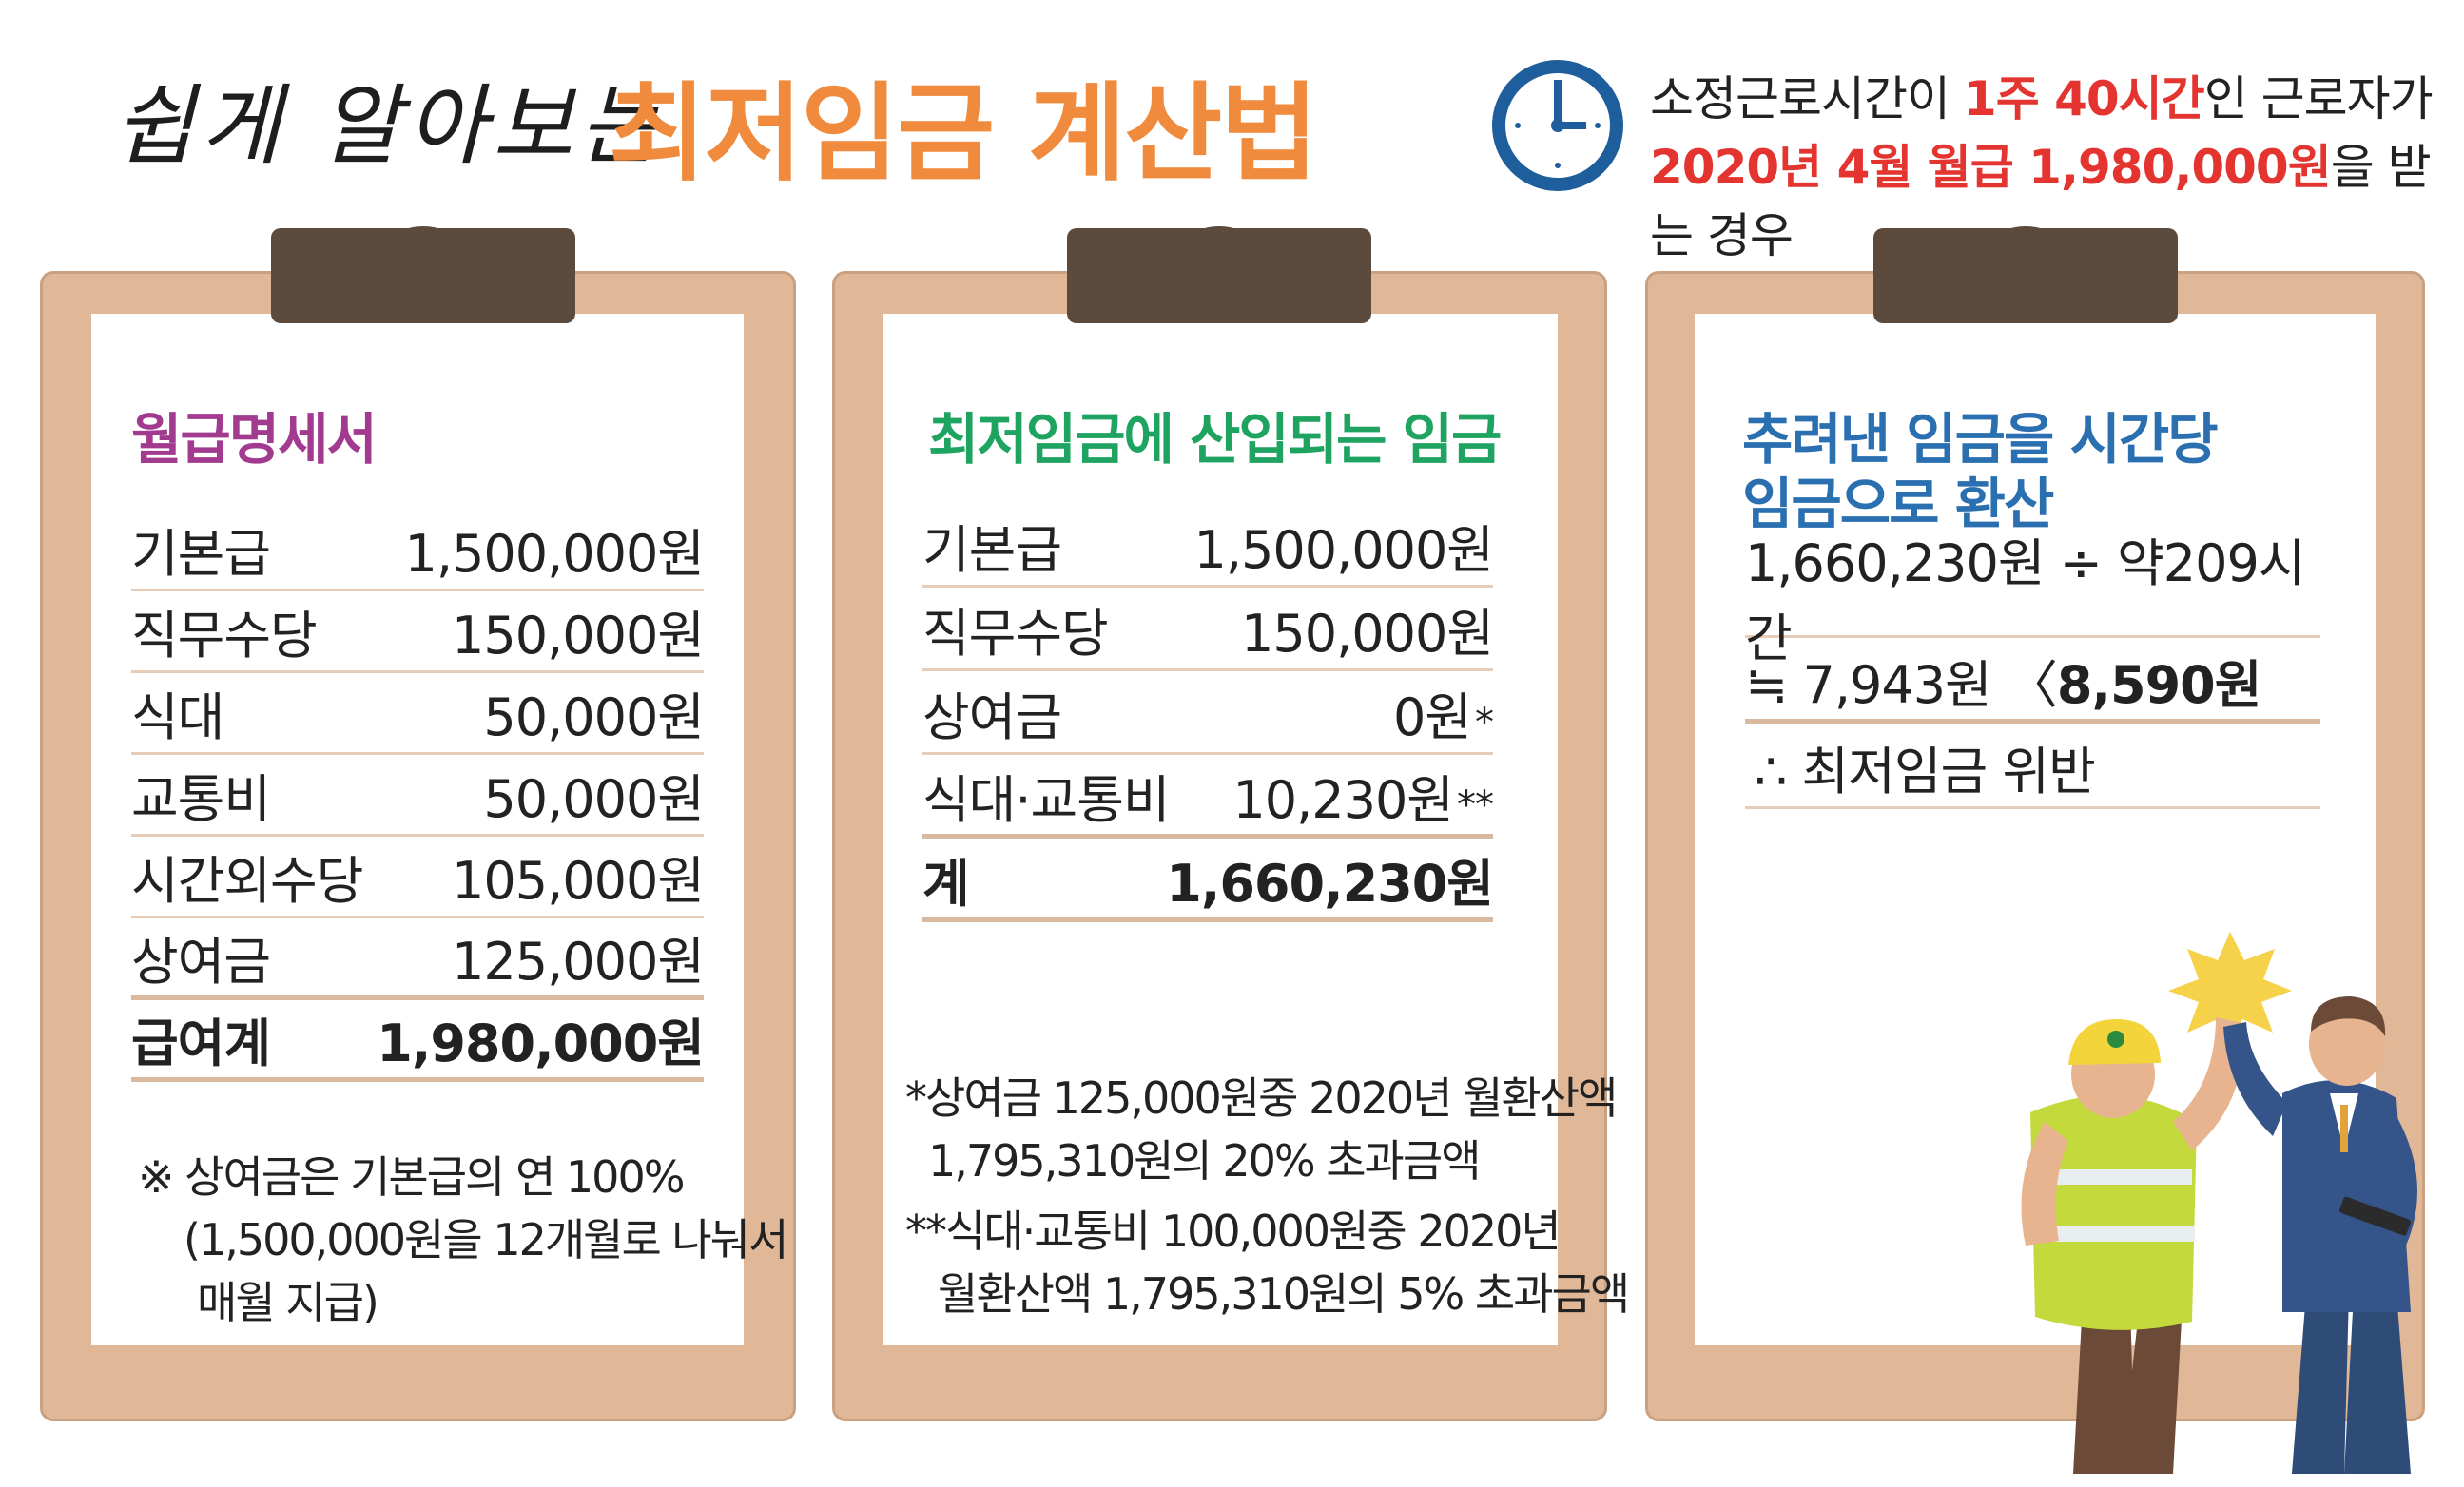 This screenshot has height=1487, width=2464. Describe the element at coordinates (2041, 201) in the screenshot. I see `header-note-line2-b: 을 받는 경우` at that location.